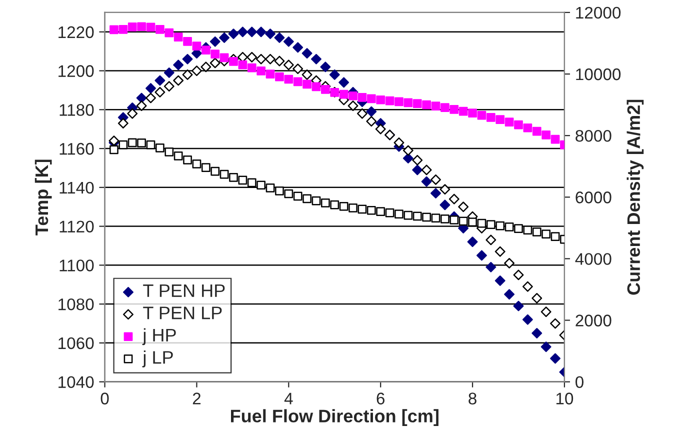  I want to click on y-tick-label: 1100, so click(77, 266).